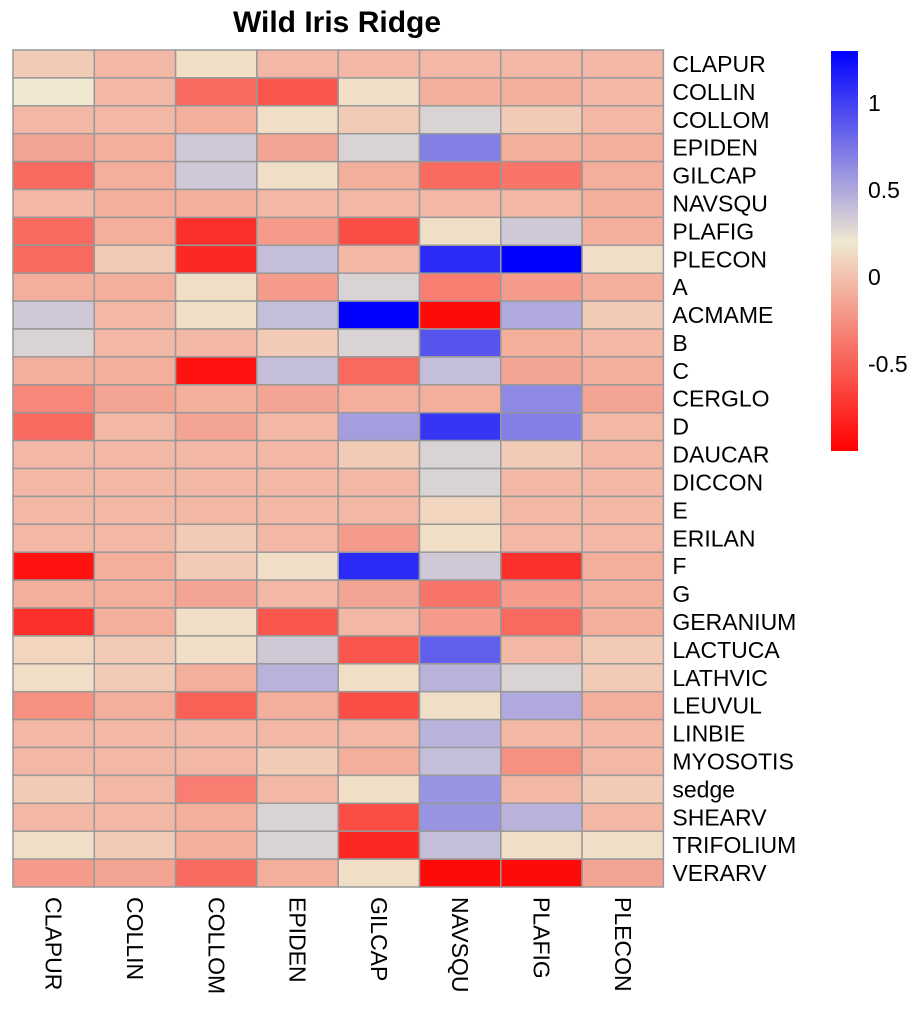 This screenshot has height=1032, width=924. What do you see at coordinates (379, 678) in the screenshot?
I see `heatmap-cell-LATHVIC-GILCAP` at bounding box center [379, 678].